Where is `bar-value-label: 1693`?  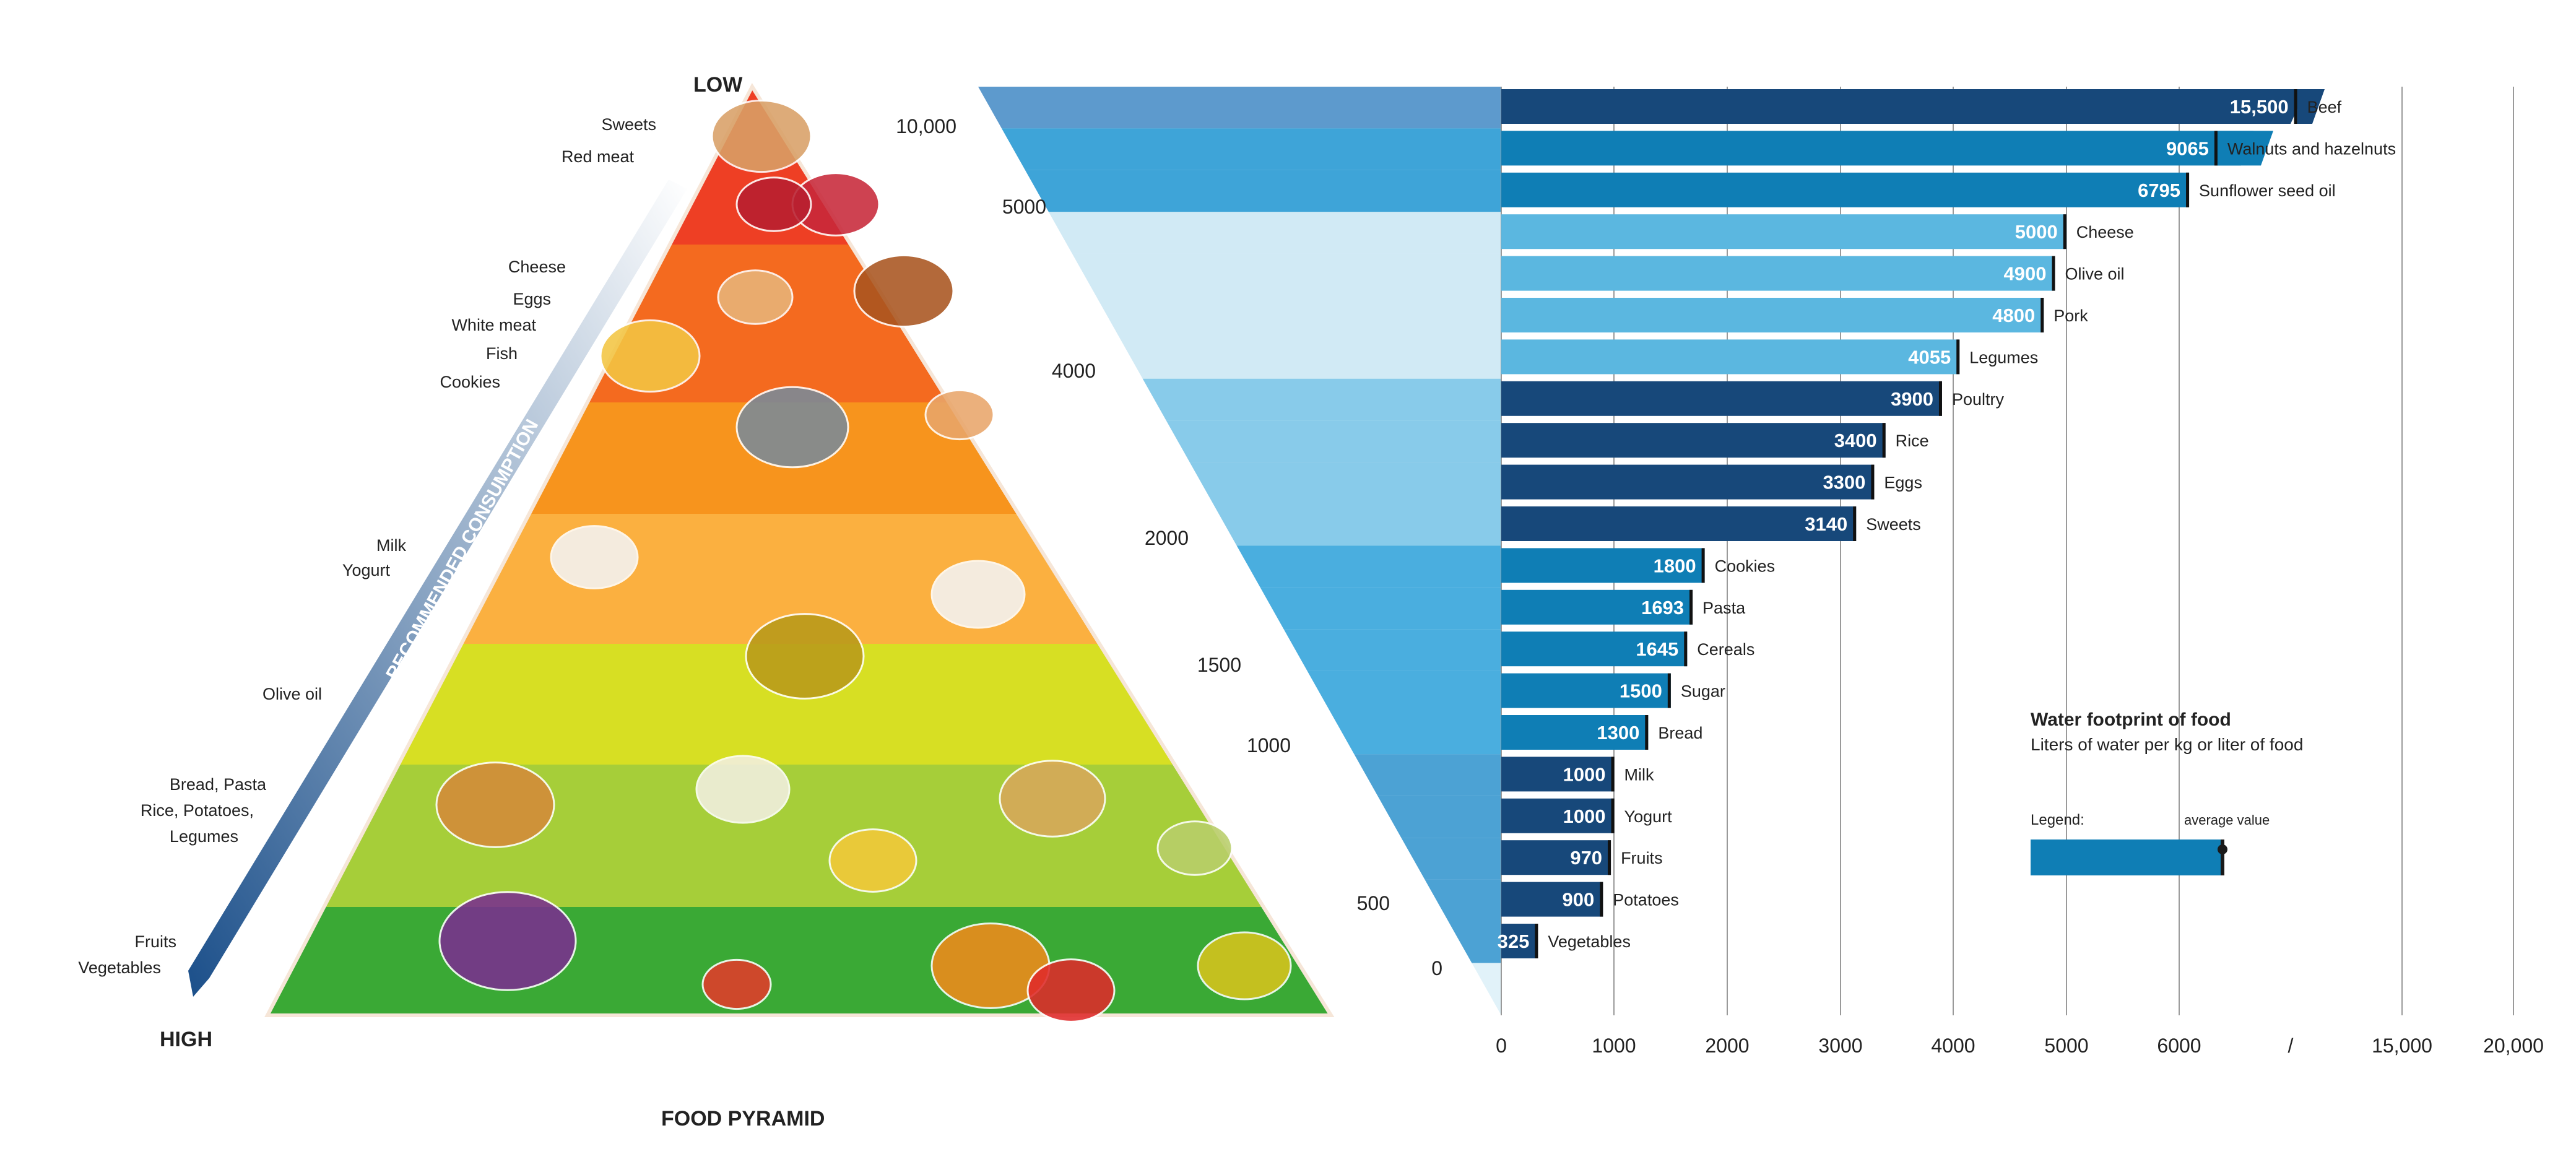 bar-value-label: 1693 is located at coordinates (1662, 607).